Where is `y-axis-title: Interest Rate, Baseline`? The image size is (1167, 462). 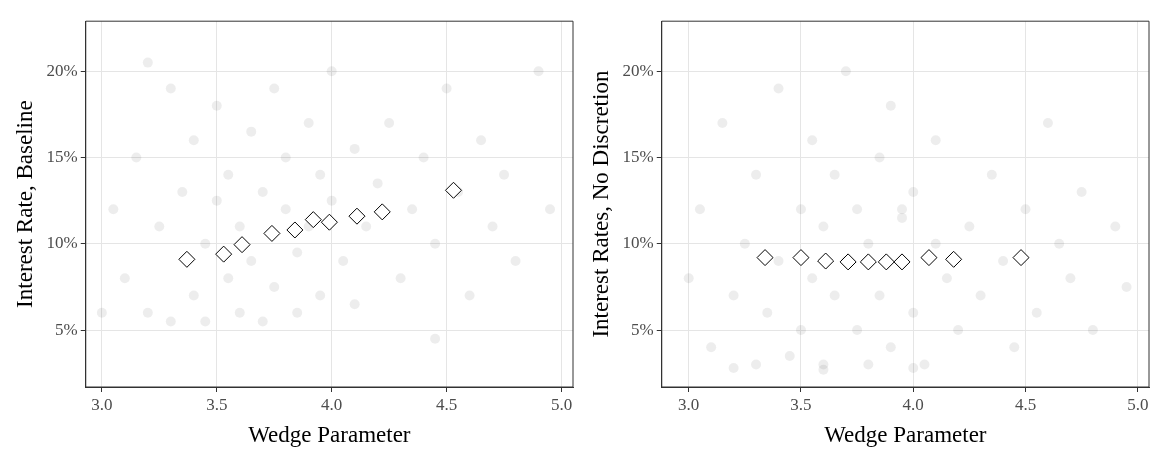
y-axis-title: Interest Rate, Baseline is located at coordinates (24, 204).